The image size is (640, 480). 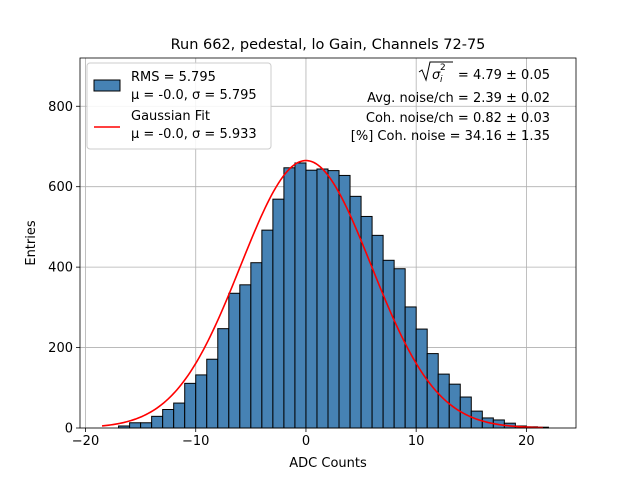 I want to click on sqrt-symbol, so click(x=435, y=71).